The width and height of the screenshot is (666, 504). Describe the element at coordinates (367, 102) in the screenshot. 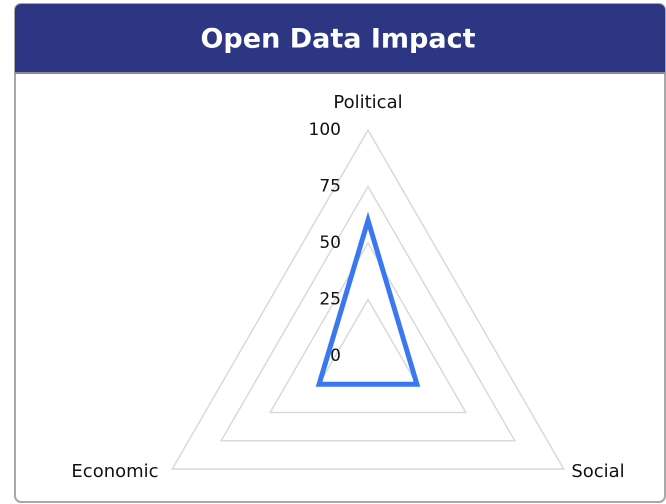

I see `axis-label: Political` at that location.